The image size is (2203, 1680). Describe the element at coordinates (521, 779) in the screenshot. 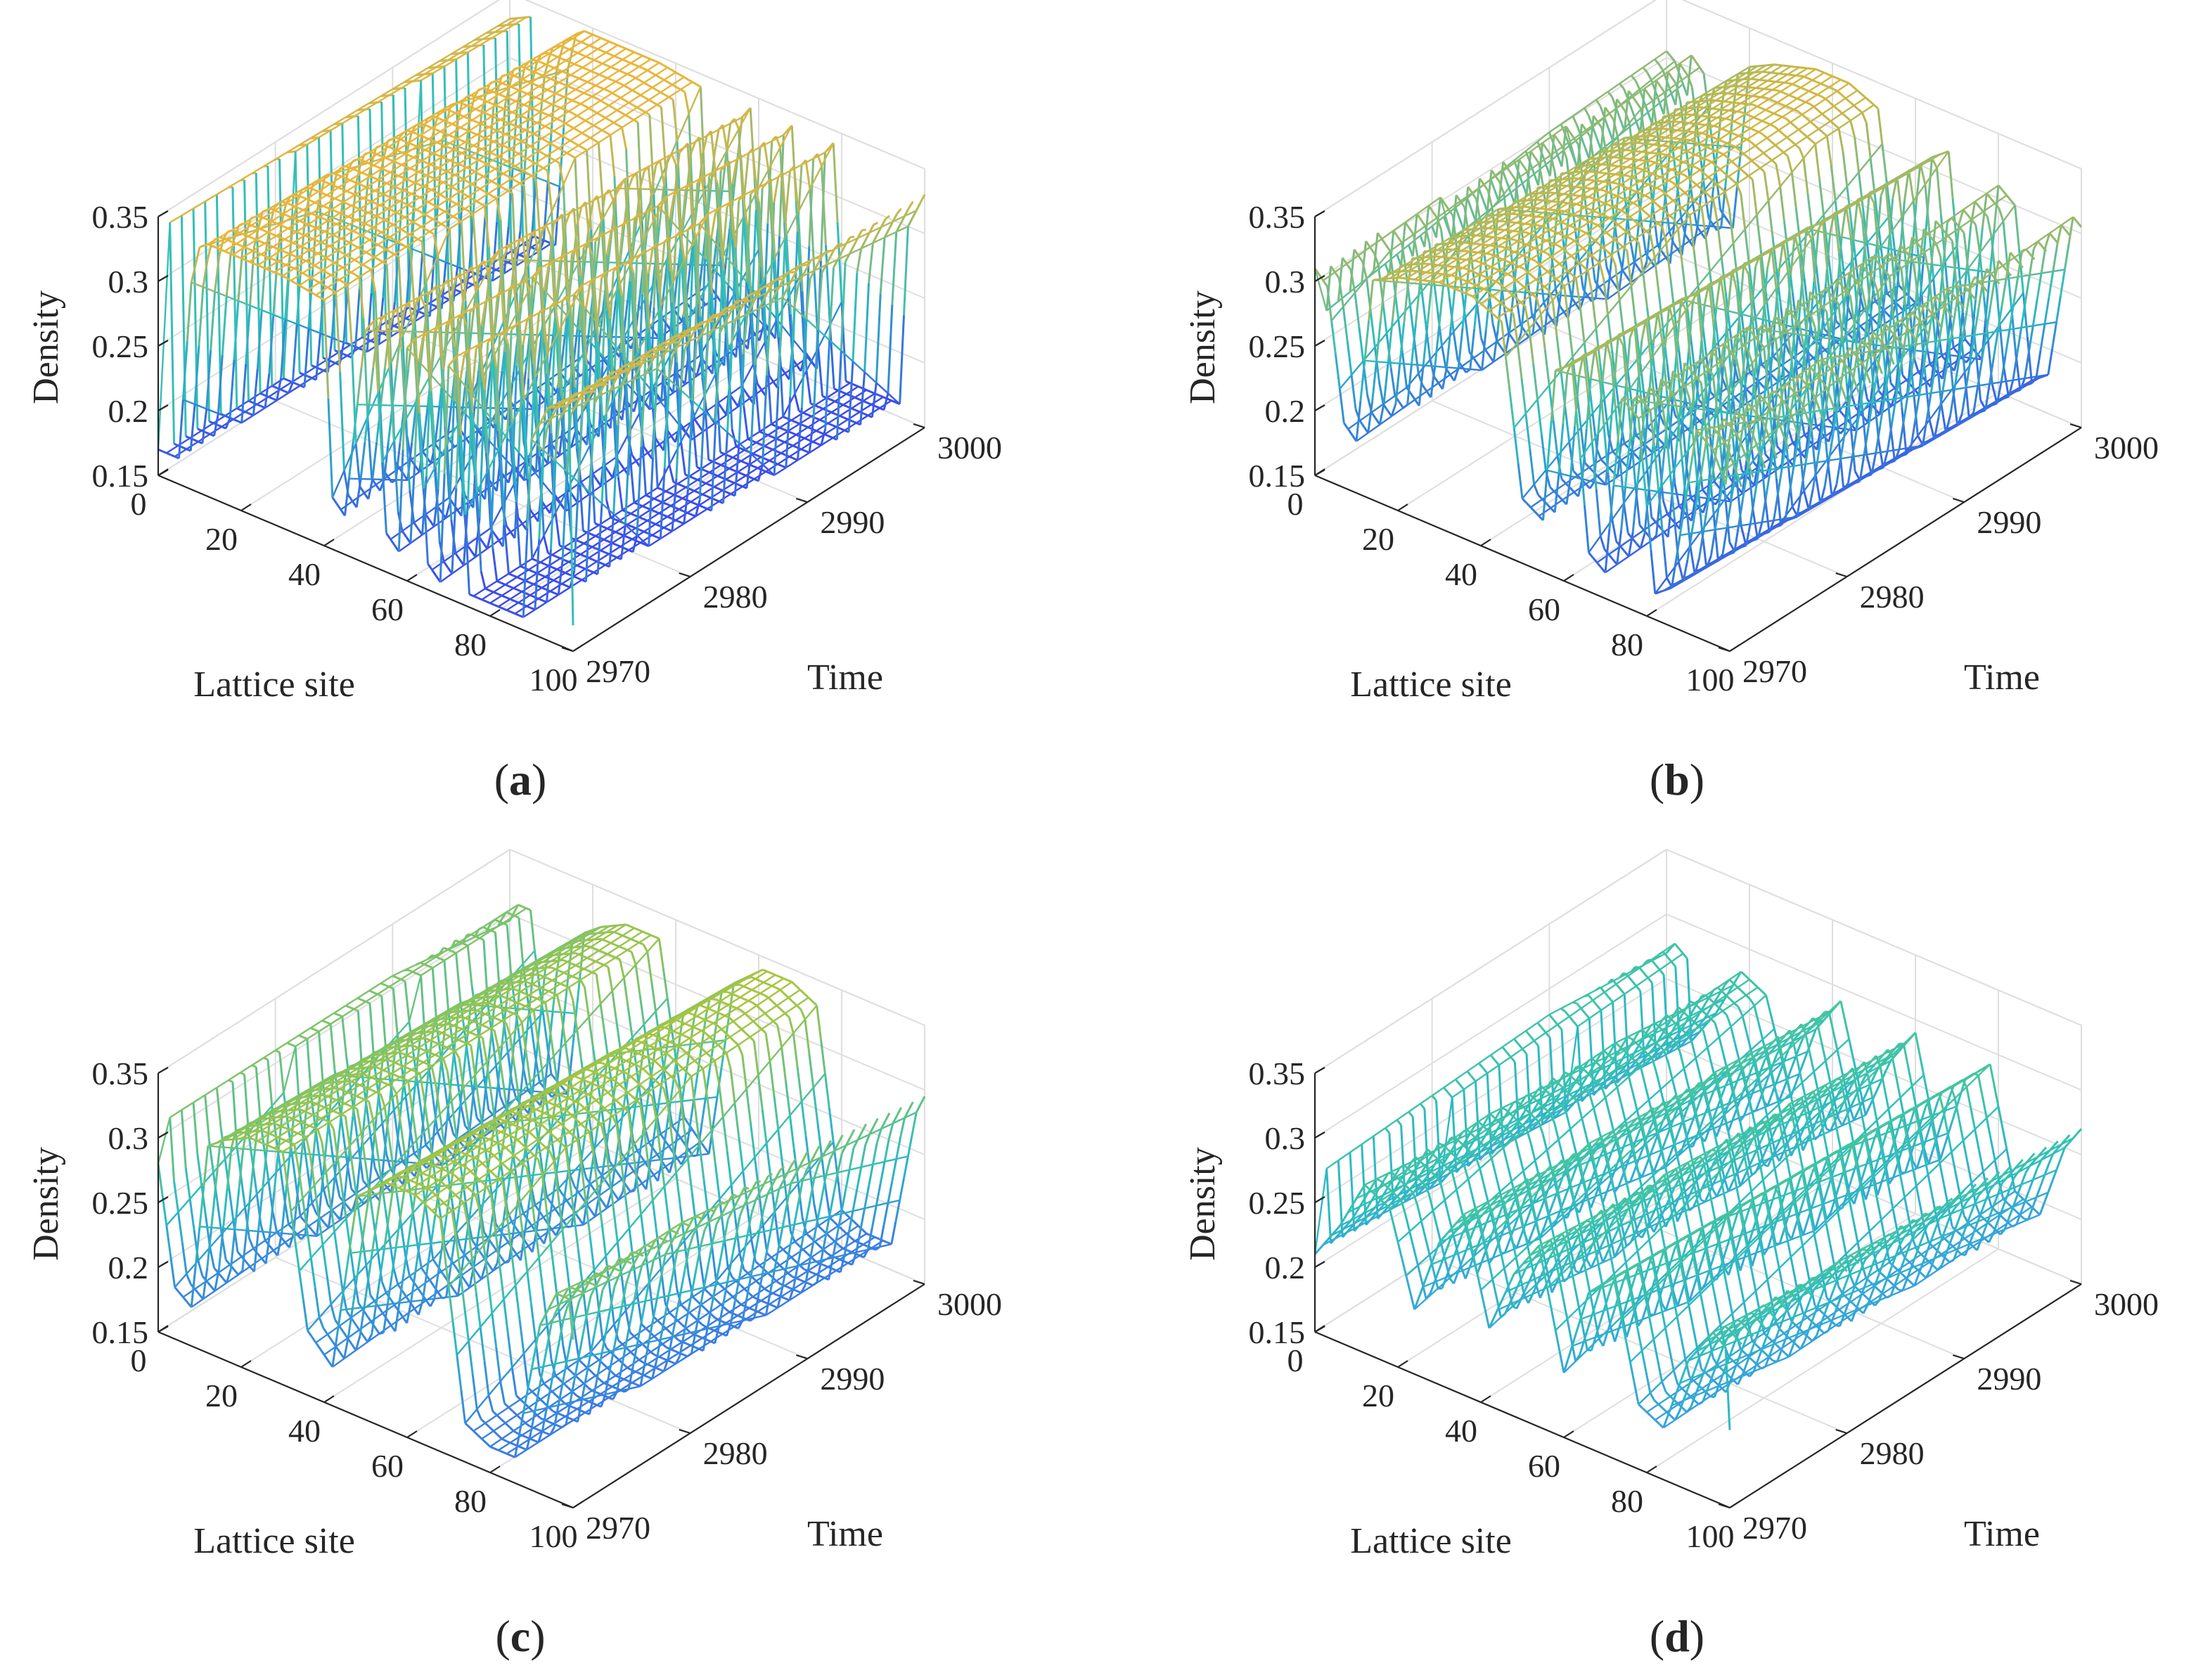

I see `caption-letter: a` at that location.